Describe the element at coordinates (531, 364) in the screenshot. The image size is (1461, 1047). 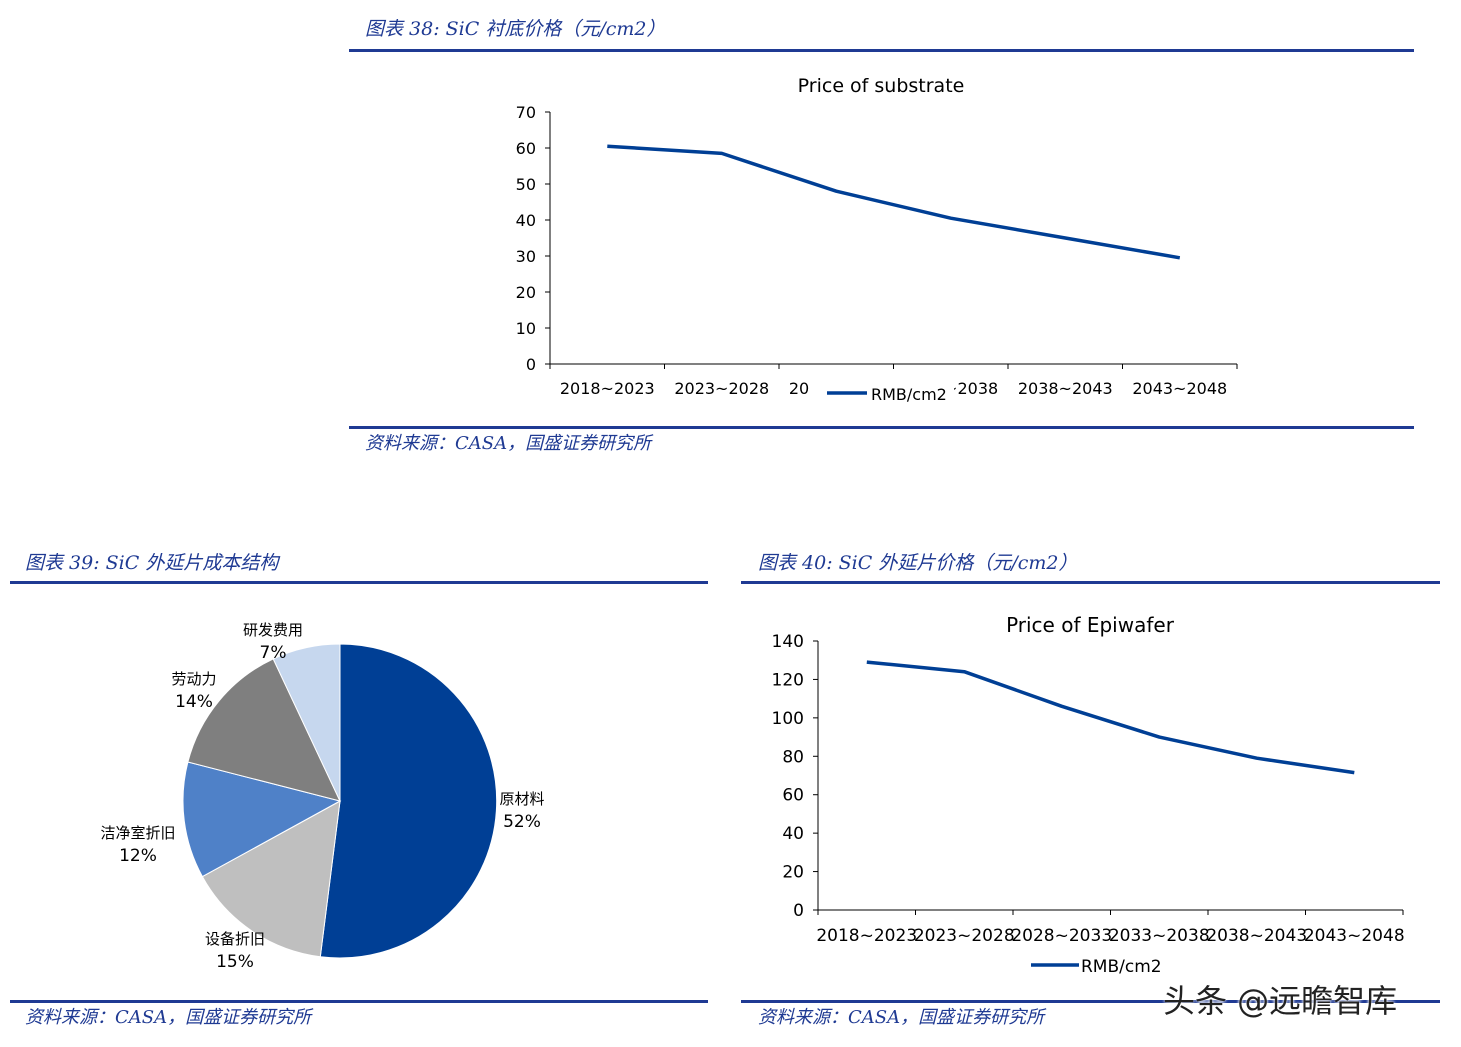
I see `substrate-y-tick-label: 0` at that location.